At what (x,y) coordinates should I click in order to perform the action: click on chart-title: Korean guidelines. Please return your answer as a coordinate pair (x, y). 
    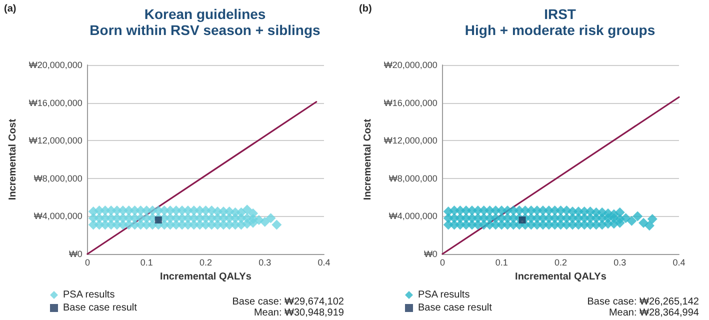
    Looking at the image, I should click on (205, 14).